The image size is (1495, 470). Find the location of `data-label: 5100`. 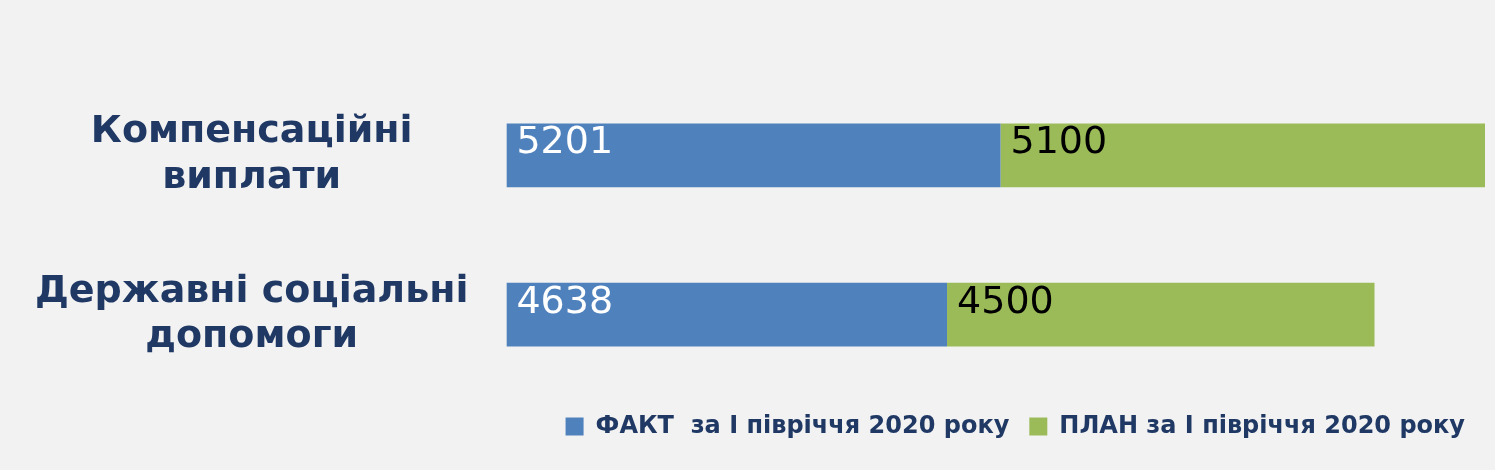

data-label: 5100 is located at coordinates (1059, 140).